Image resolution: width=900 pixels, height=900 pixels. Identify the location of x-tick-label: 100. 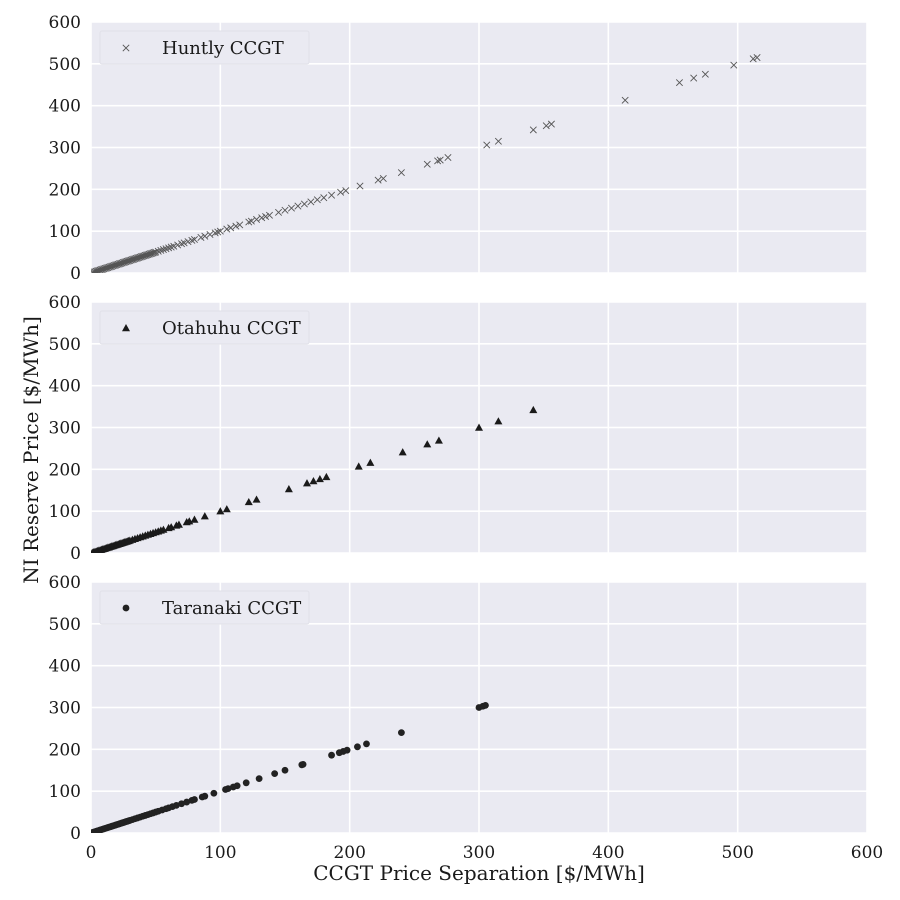
(220, 853).